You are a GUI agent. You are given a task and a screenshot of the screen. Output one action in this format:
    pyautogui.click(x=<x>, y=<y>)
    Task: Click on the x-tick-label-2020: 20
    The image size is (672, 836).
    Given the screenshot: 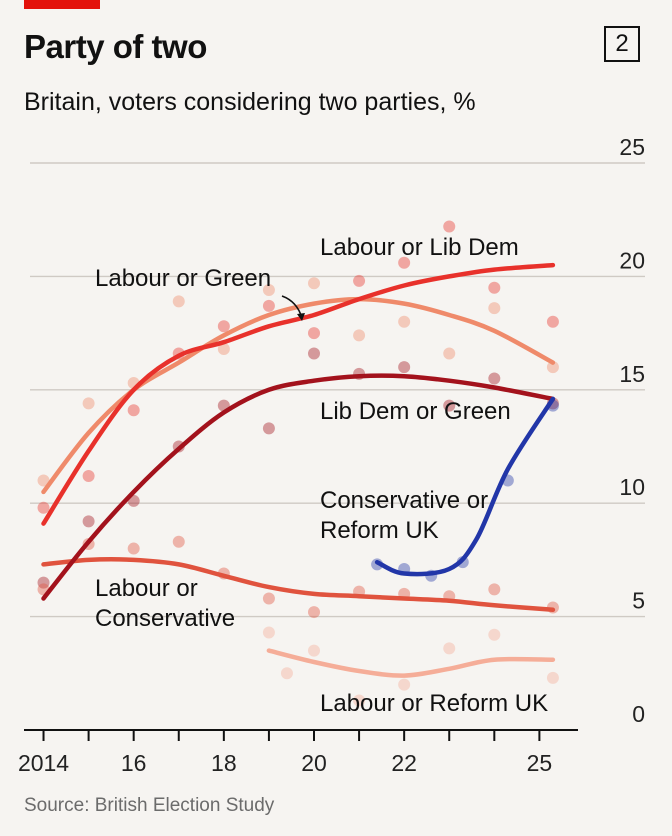 What is the action you would take?
    pyautogui.click(x=314, y=763)
    